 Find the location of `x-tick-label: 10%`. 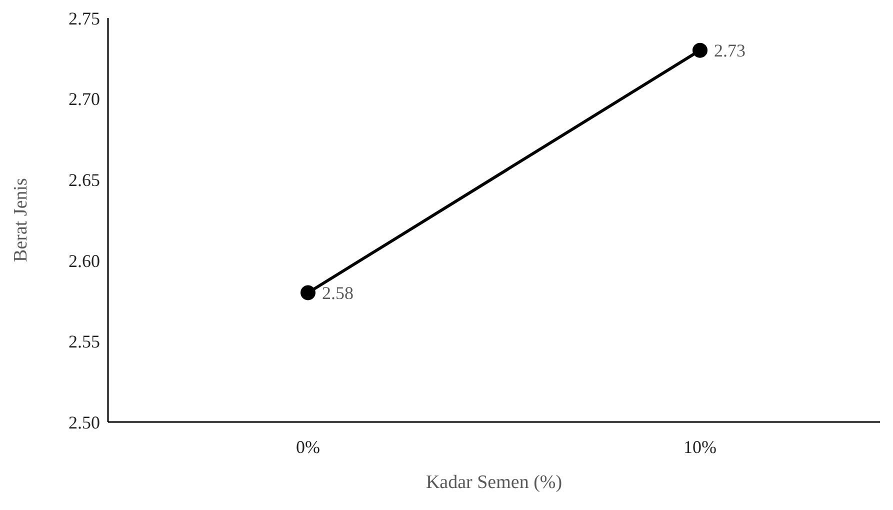

x-tick-label: 10% is located at coordinates (700, 446).